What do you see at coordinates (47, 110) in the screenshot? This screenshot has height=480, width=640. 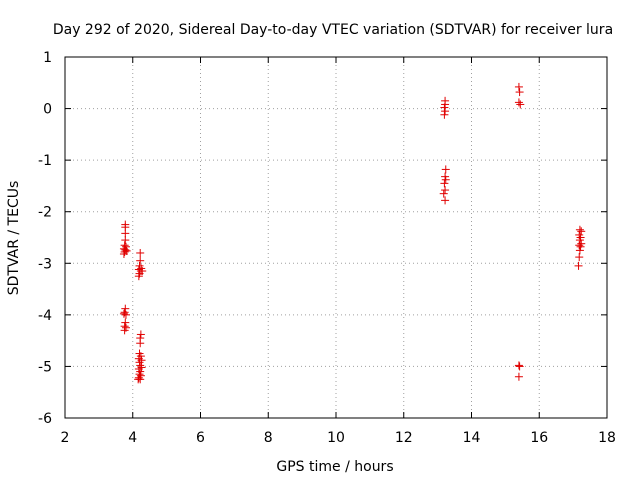 I see `y-tick-label: 0` at bounding box center [47, 110].